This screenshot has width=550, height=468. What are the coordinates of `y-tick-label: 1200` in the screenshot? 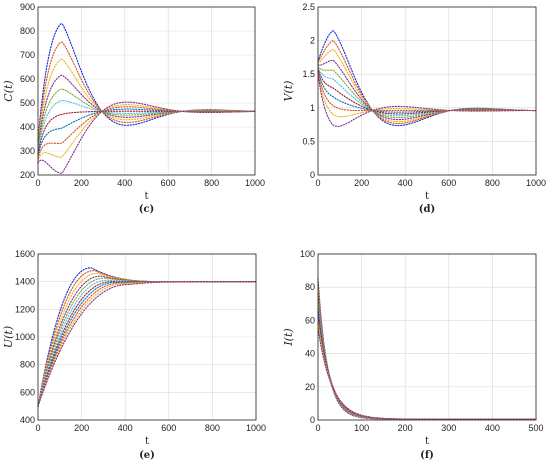 It's located at (25, 309).